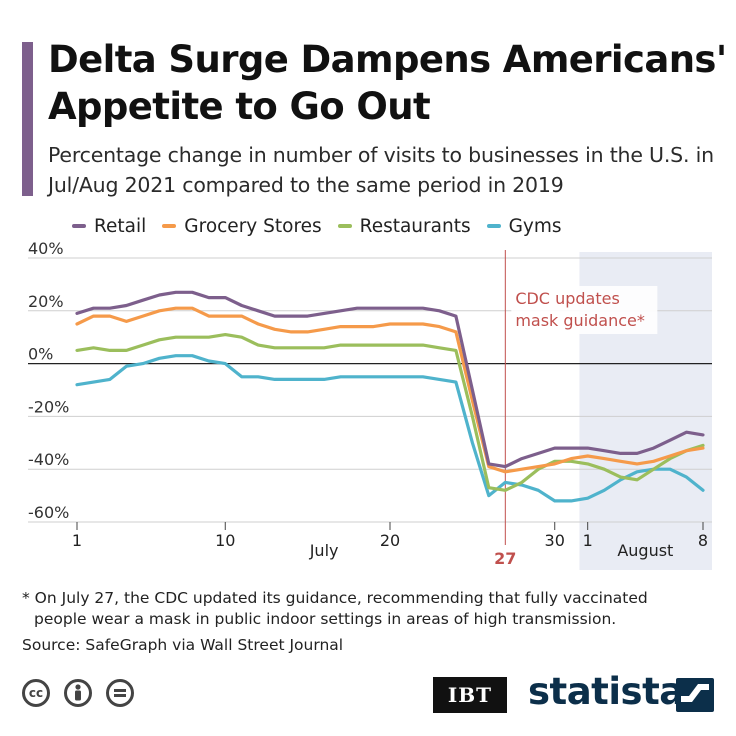 The height and width of the screenshot is (736, 736). I want to click on legend-label-gyms: Gyms, so click(535, 226).